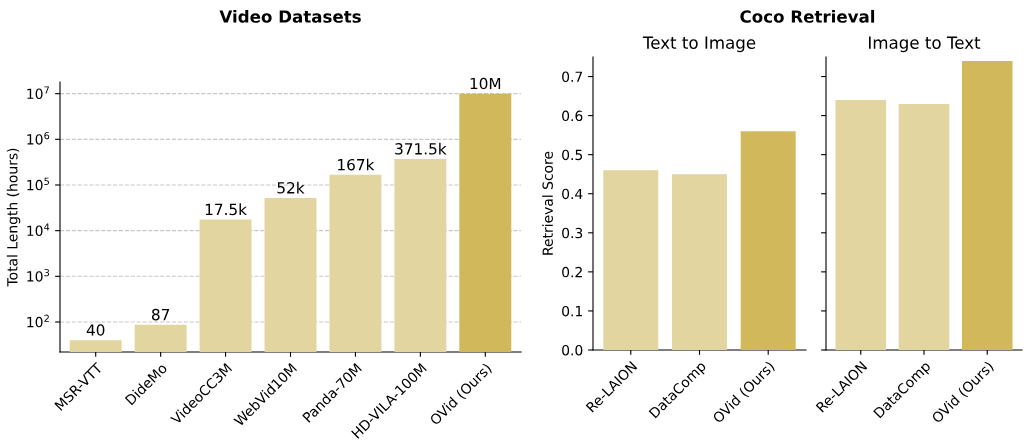  Describe the element at coordinates (226, 209) in the screenshot. I see `data-label: 17.5k` at that location.